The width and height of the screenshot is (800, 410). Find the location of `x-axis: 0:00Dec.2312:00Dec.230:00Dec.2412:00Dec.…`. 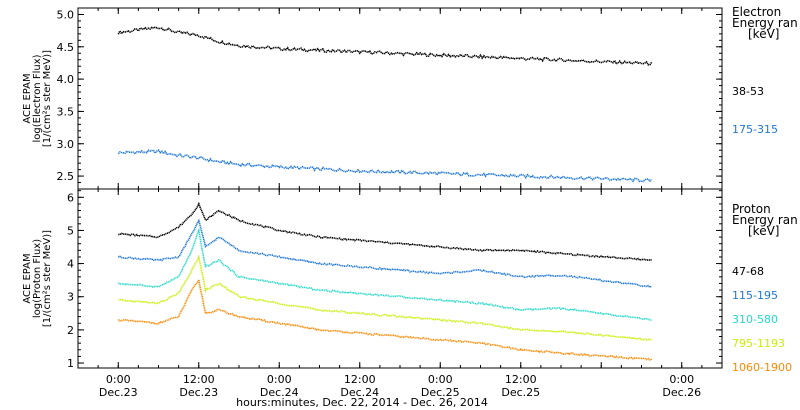

x-axis: 0:00Dec.2312:00Dec.230:00Dec.2412:00Dec.… is located at coordinates (400, 391).